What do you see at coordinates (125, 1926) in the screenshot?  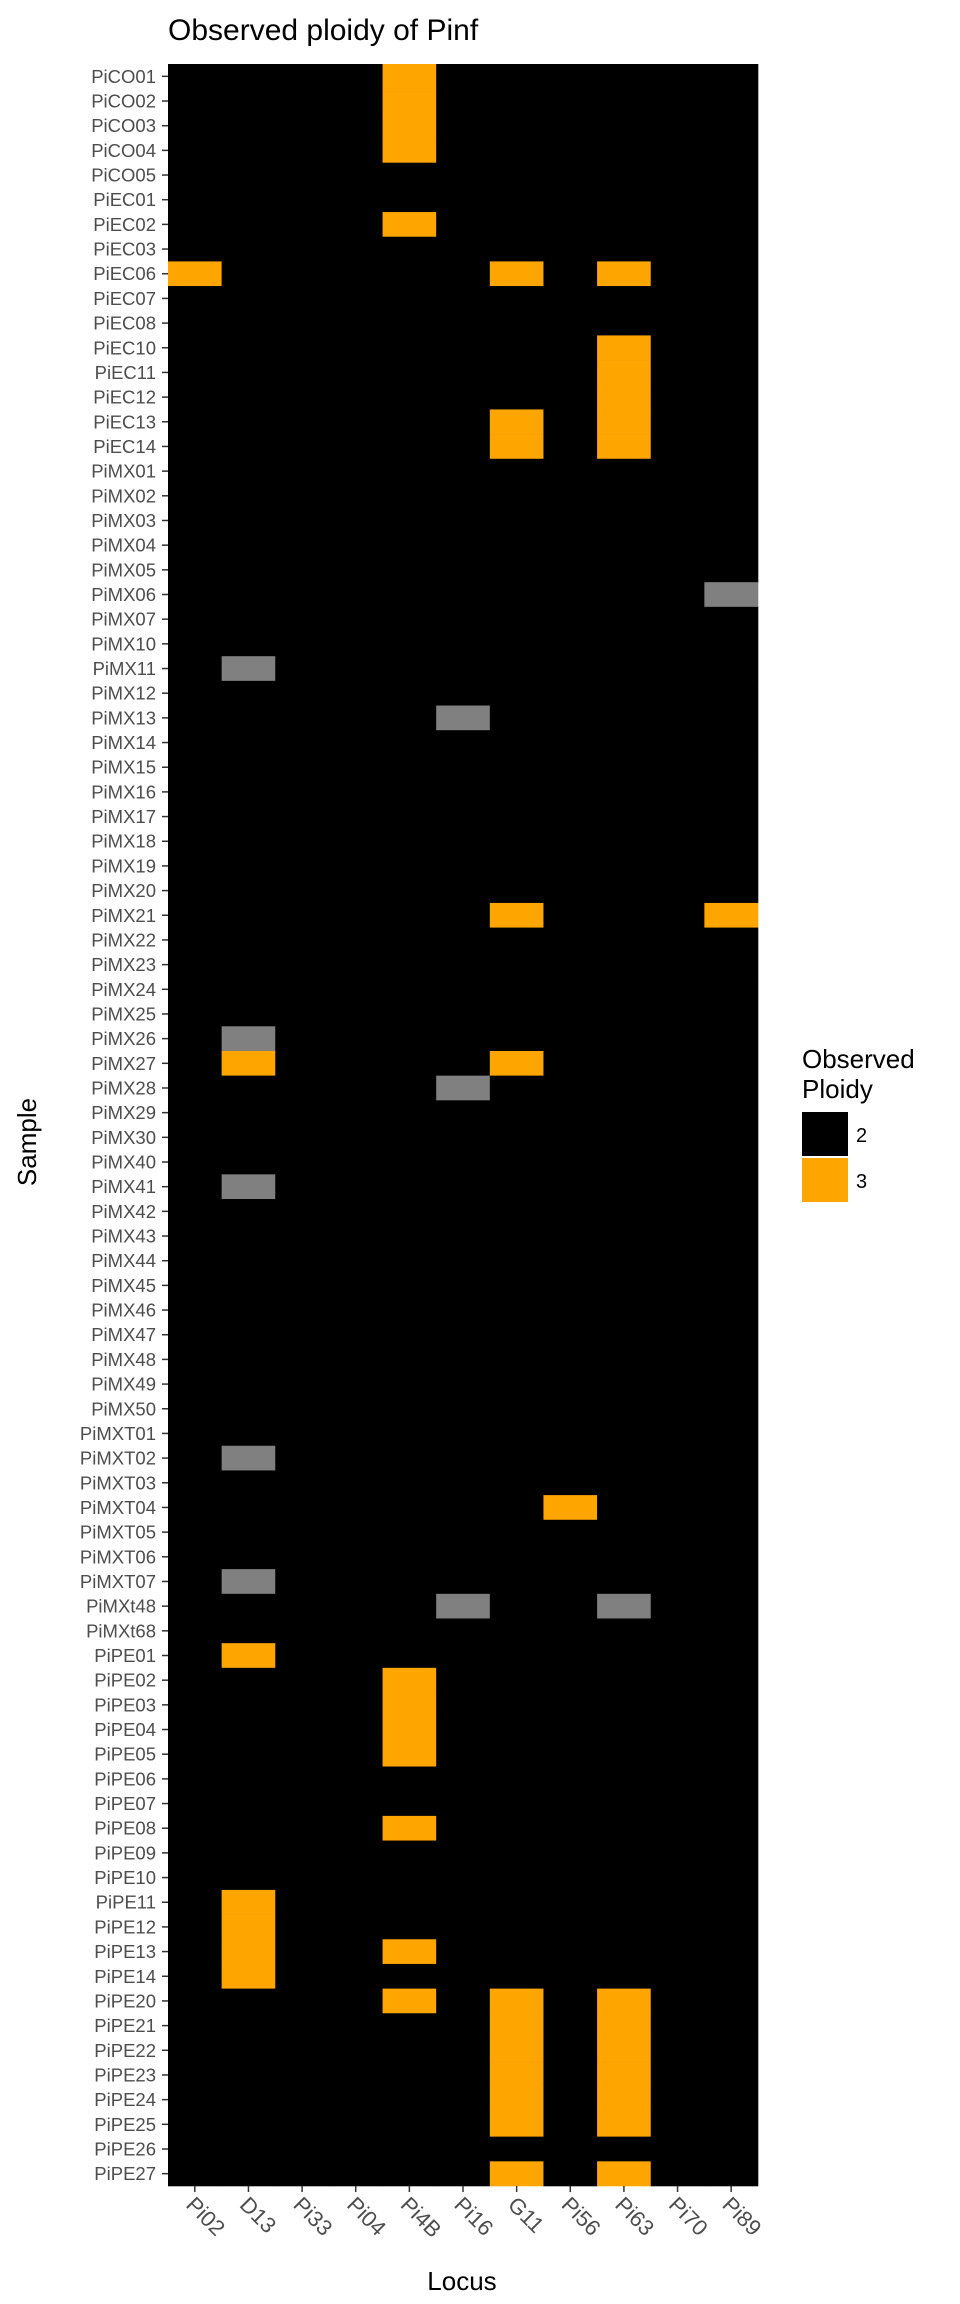 I see `y-tick-label-PiPE12: PiPE12` at bounding box center [125, 1926].